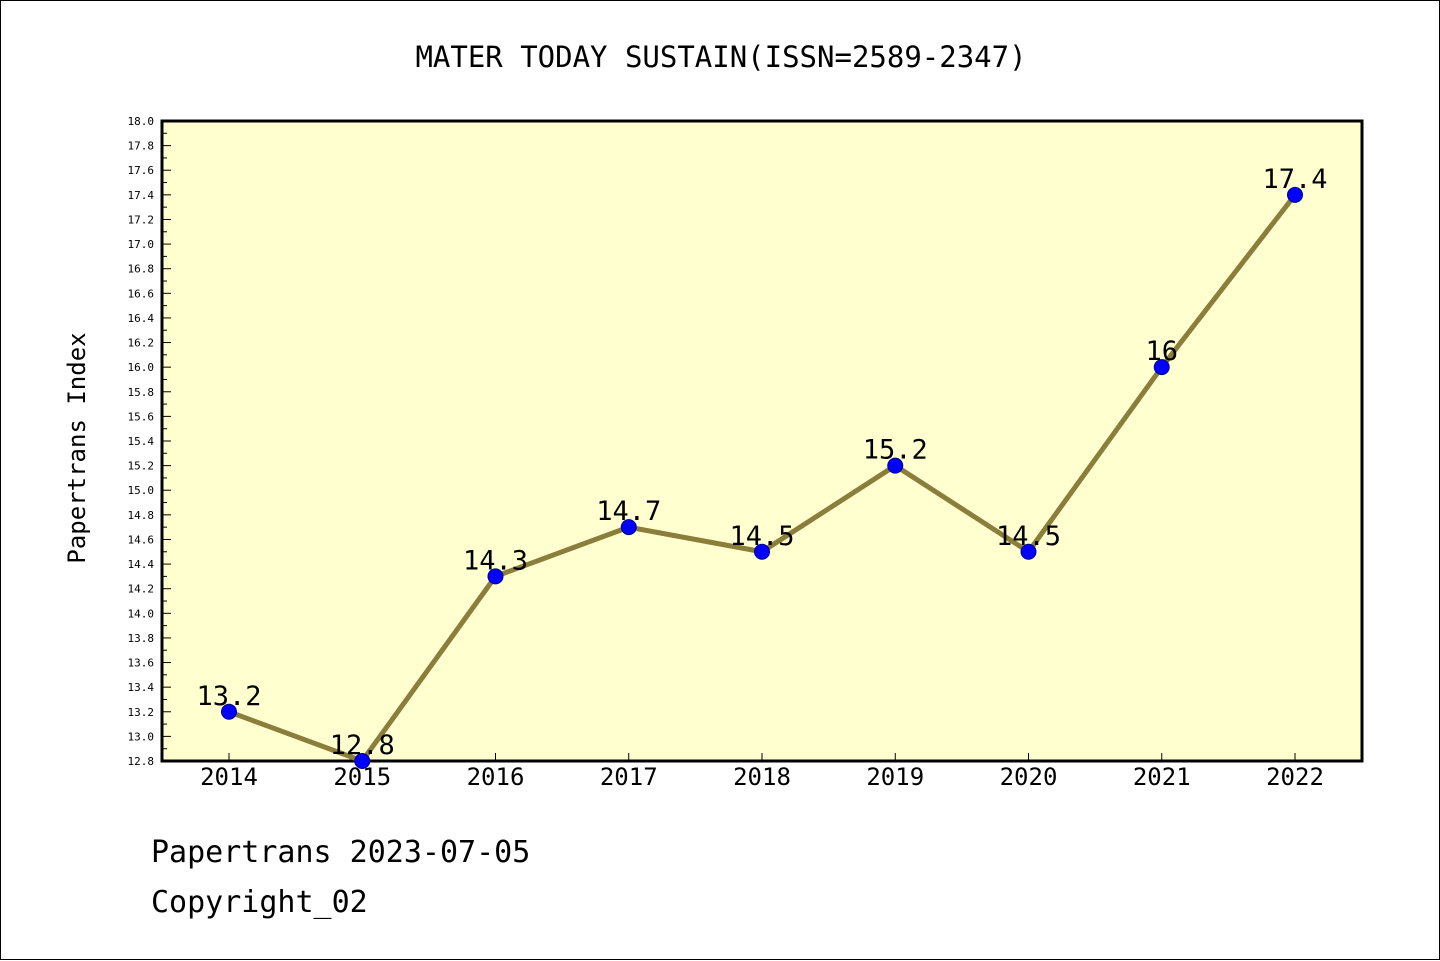  I want to click on x-tick-label: 2017, so click(629, 777).